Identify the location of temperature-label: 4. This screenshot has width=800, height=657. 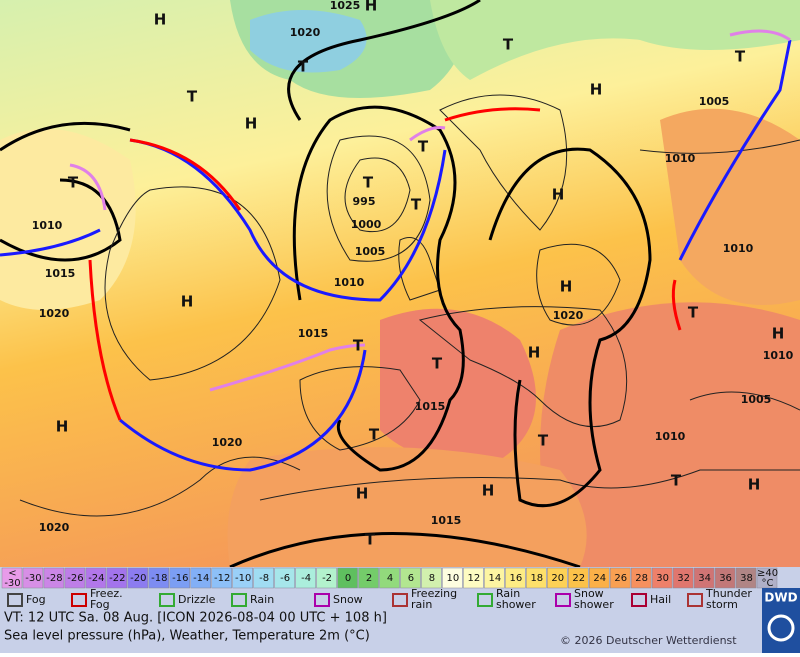
(390, 578).